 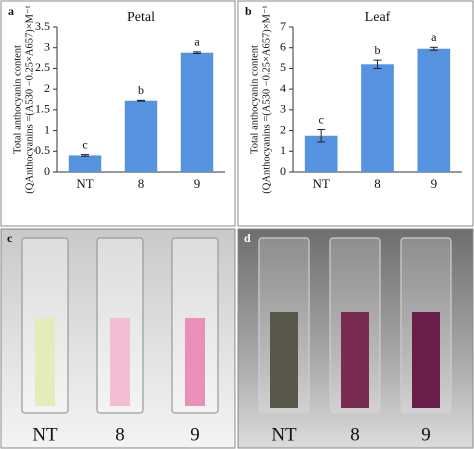 What do you see at coordinates (42, 26) in the screenshot?
I see `y-tick-label: 3.5` at bounding box center [42, 26].